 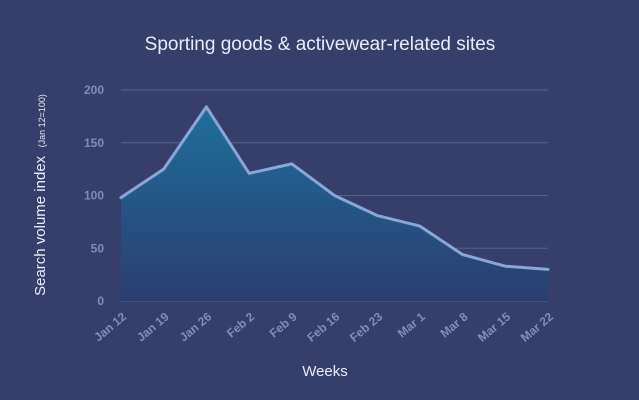 I want to click on x-tick-label: Jan 26, so click(x=196, y=326).